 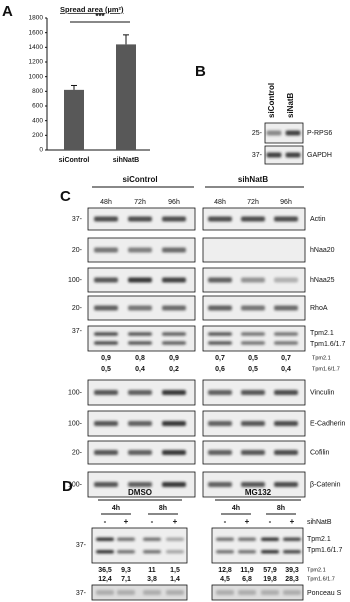 I want to click on protein-label: Tpm1.6/1.7, so click(x=325, y=550).